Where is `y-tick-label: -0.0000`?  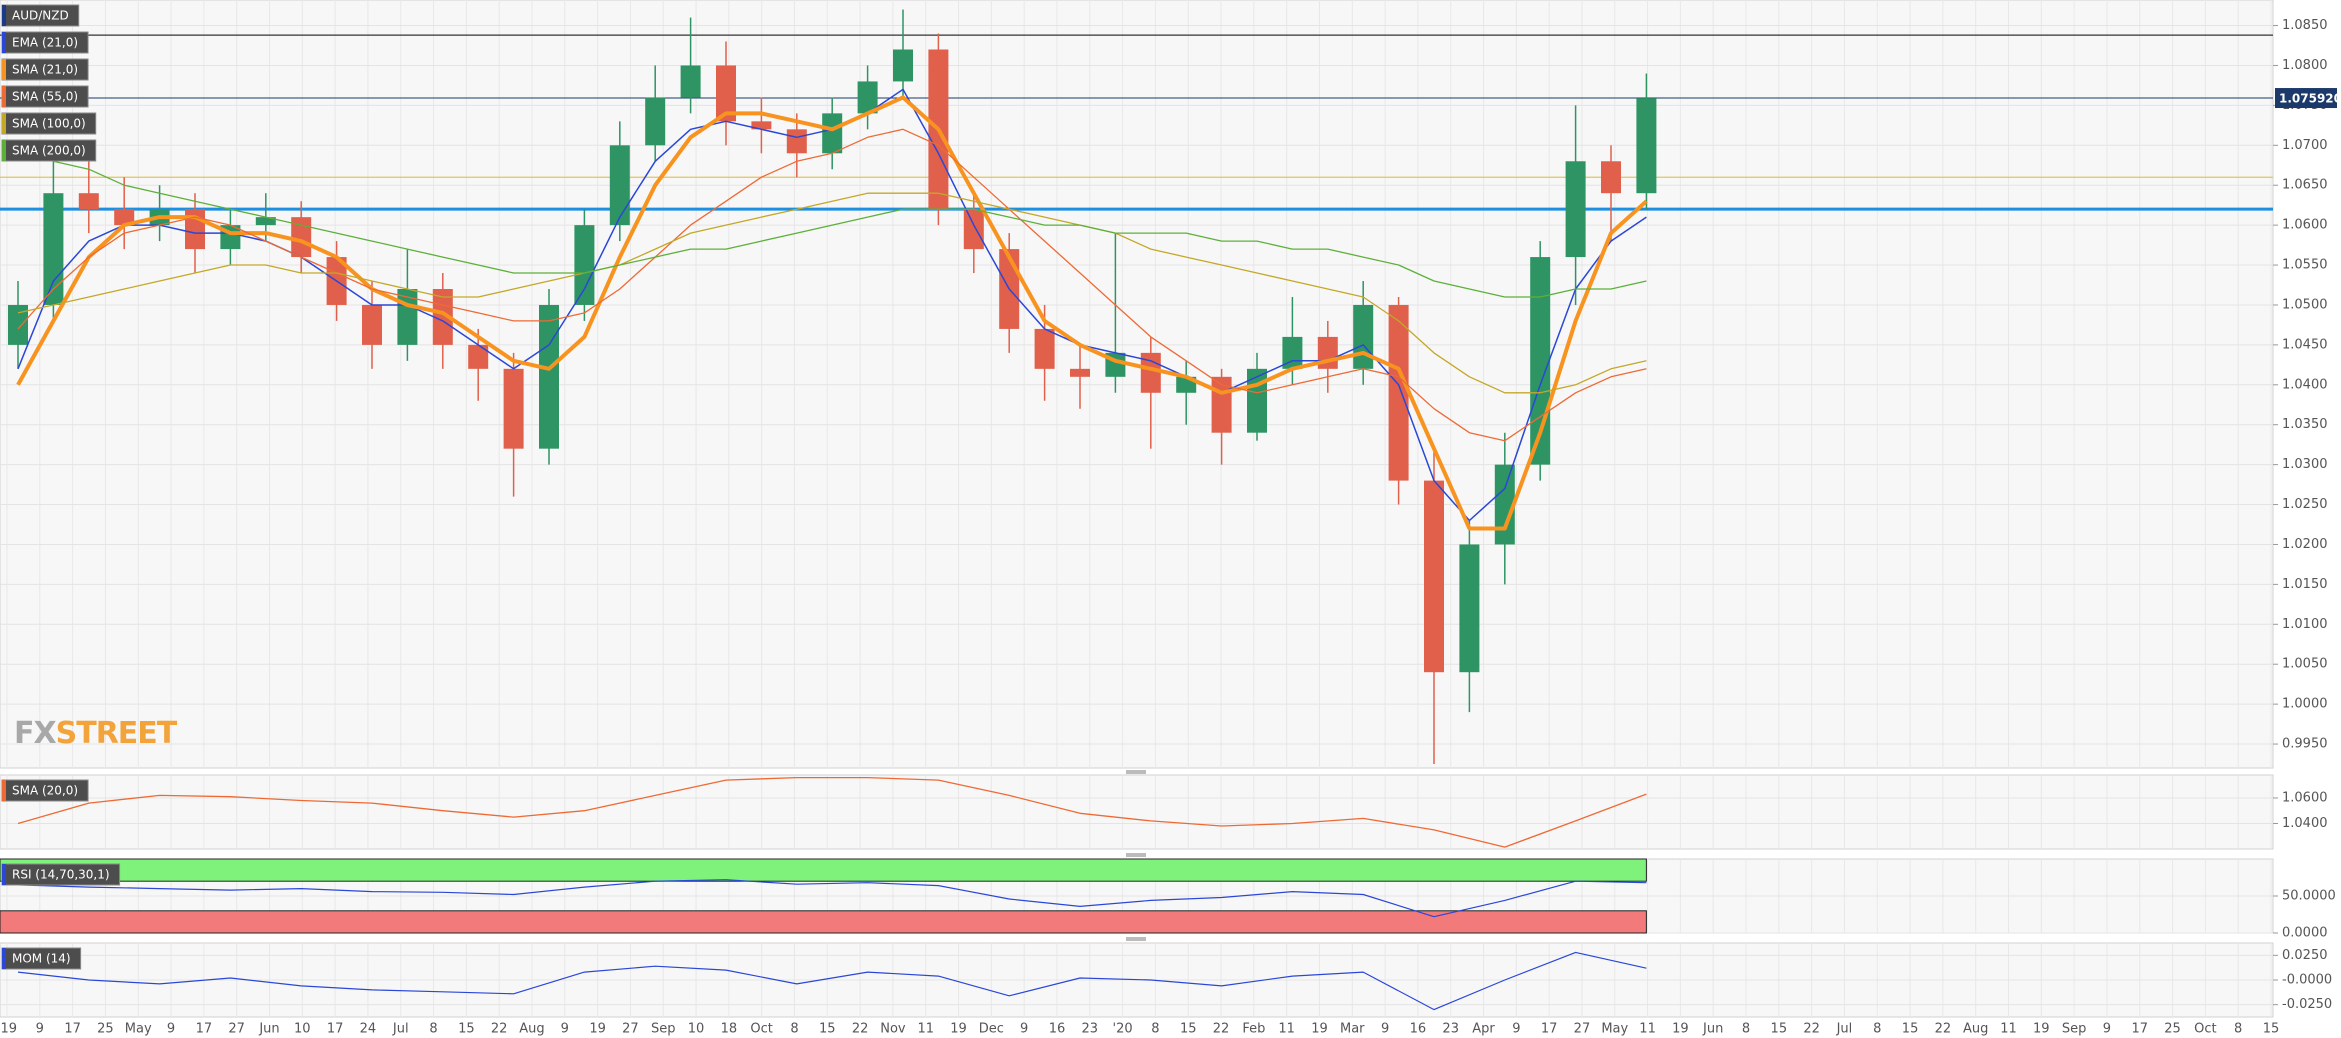 y-tick-label: -0.0000 is located at coordinates (2307, 980).